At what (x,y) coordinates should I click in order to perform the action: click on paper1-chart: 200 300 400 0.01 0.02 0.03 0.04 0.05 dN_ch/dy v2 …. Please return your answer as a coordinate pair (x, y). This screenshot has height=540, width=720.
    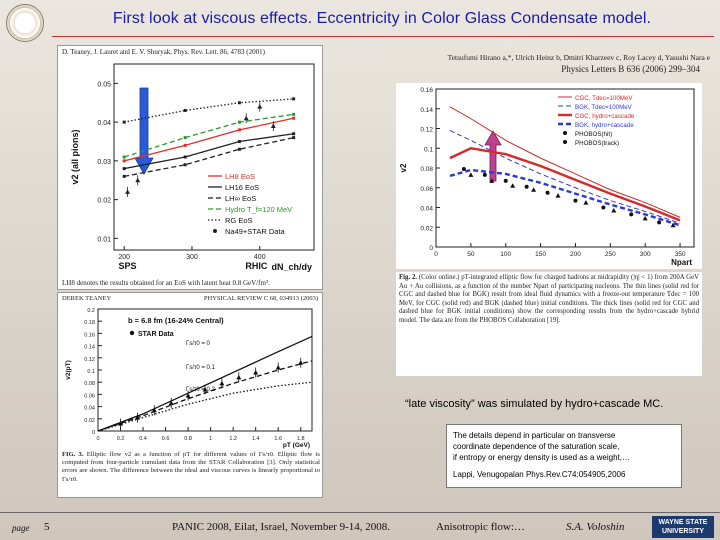
    Looking at the image, I should click on (192, 167).